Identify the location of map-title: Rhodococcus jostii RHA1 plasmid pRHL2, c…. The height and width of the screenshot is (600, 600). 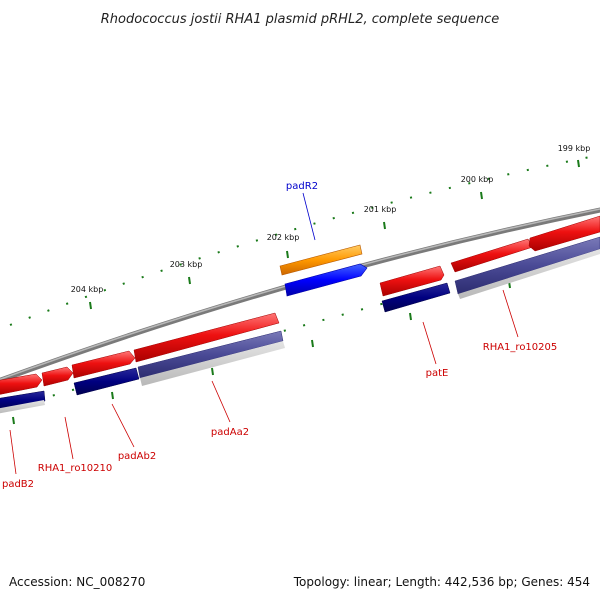
(300, 19).